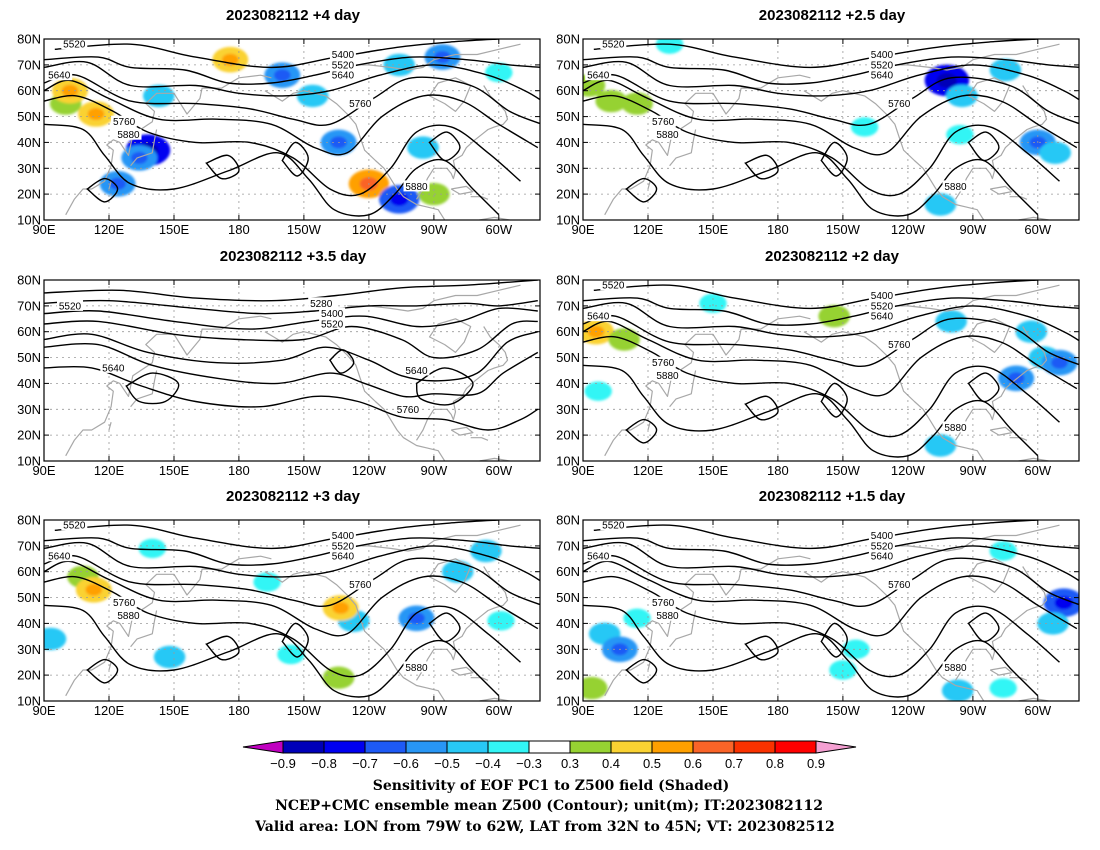  I want to click on colorbar-label: −0.8, so click(324, 763).